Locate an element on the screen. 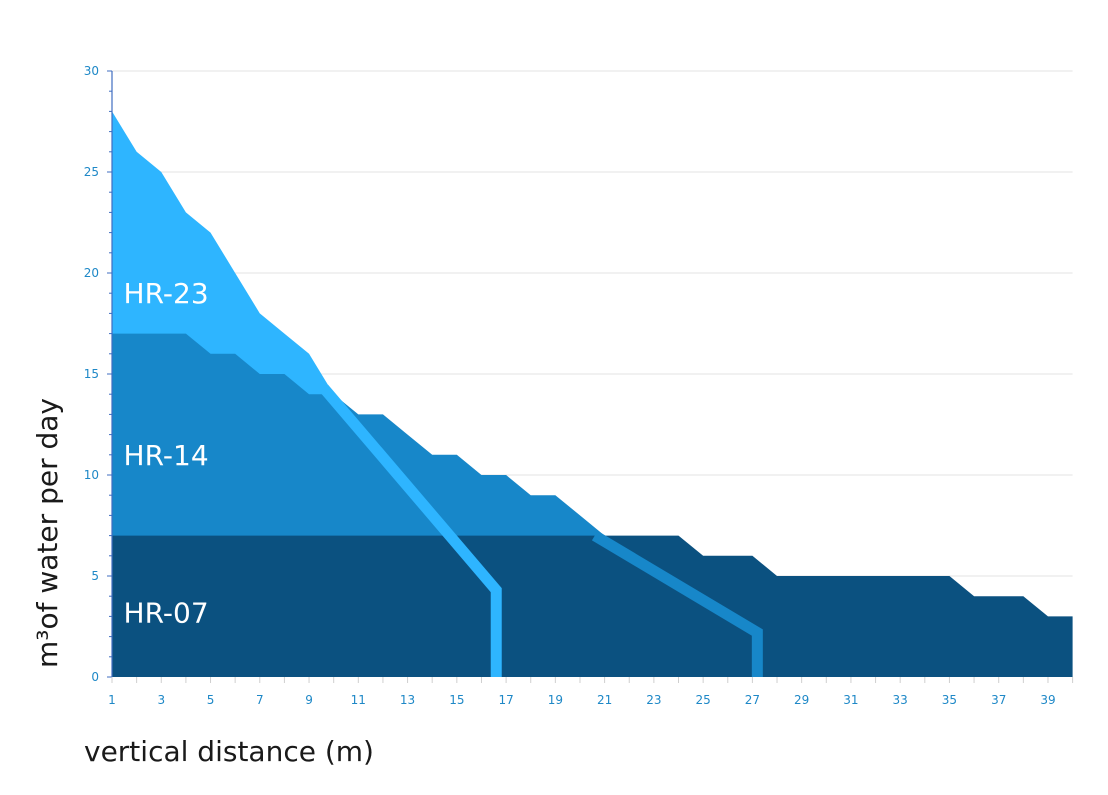  x-tick-label: 35 is located at coordinates (949, 700).